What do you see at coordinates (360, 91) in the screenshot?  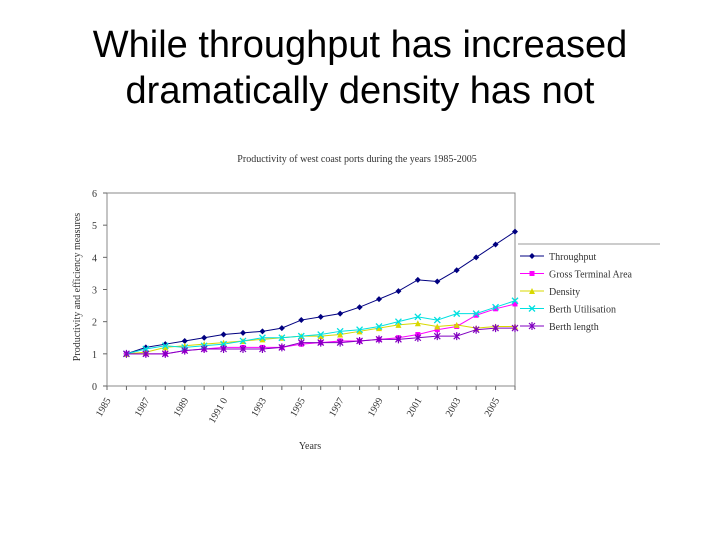 I see `slide-title-line-2: dramatically density has not` at bounding box center [360, 91].